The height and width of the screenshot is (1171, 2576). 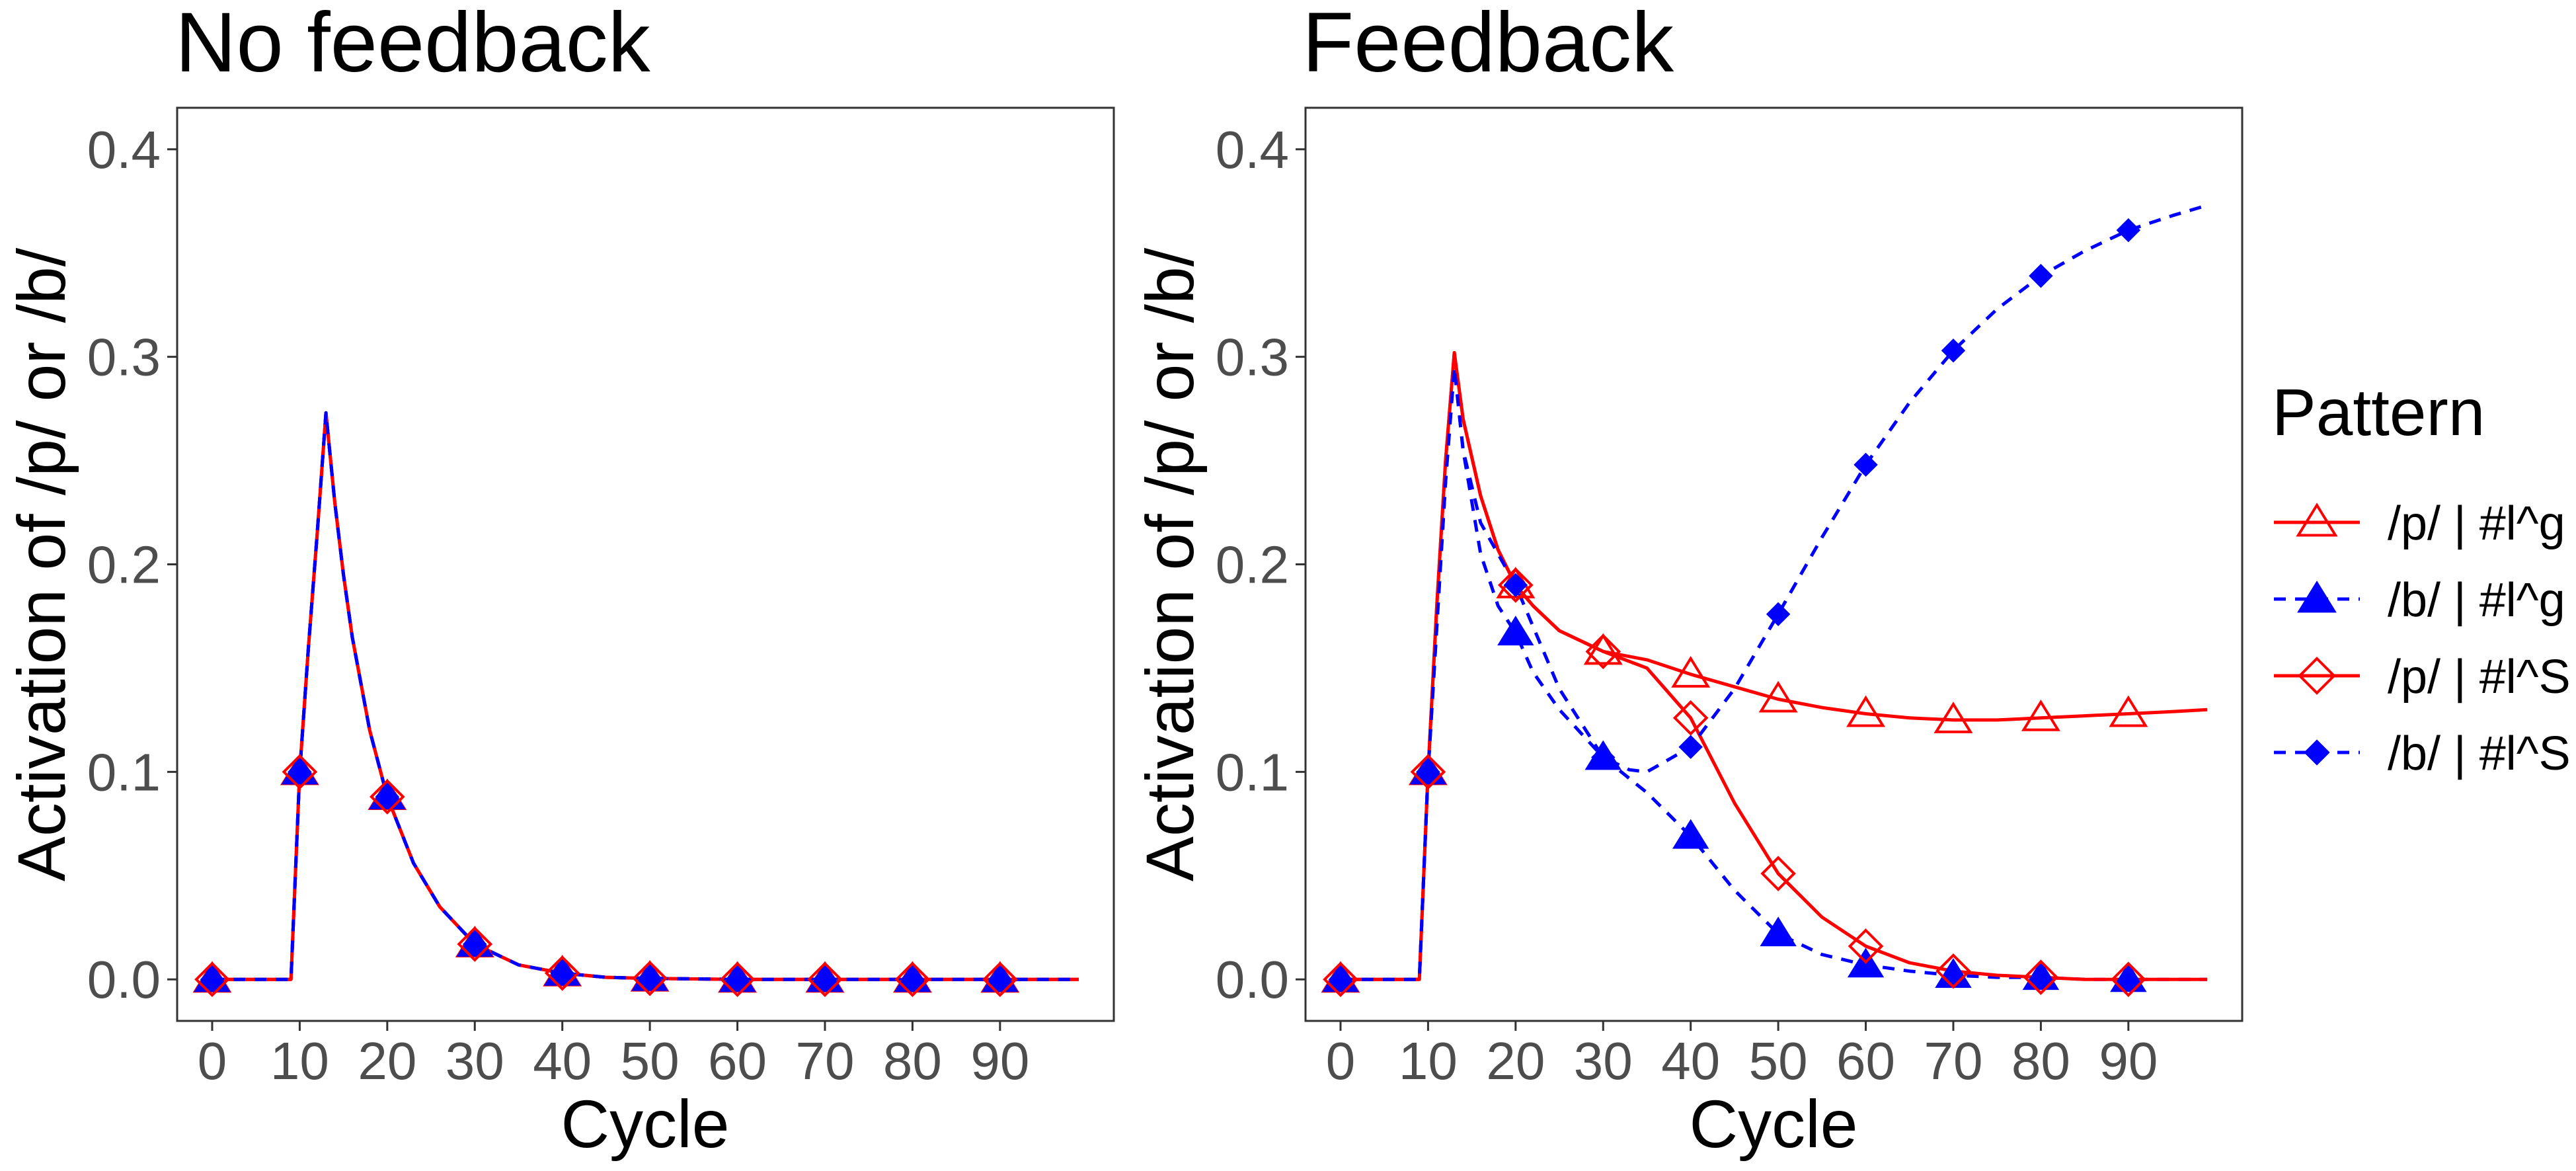 What do you see at coordinates (1252, 772) in the screenshot?
I see `y-tick-label: 0.1` at bounding box center [1252, 772].